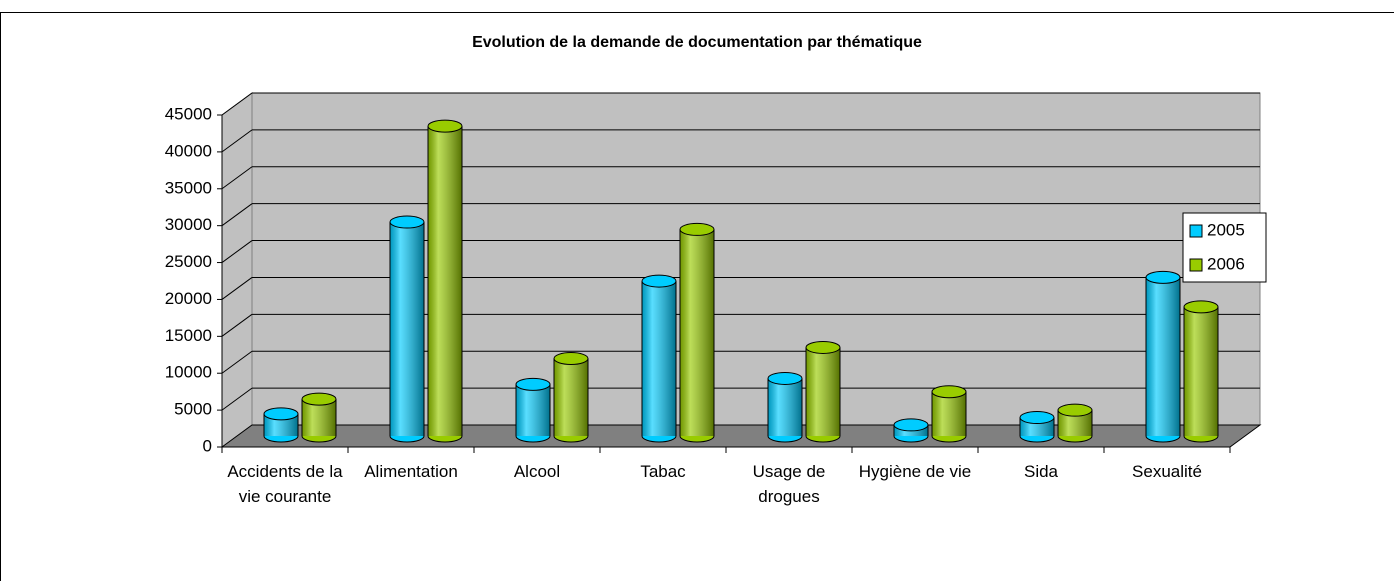 This screenshot has height=581, width=1394. I want to click on y-tick-label: 35000, so click(188, 187).